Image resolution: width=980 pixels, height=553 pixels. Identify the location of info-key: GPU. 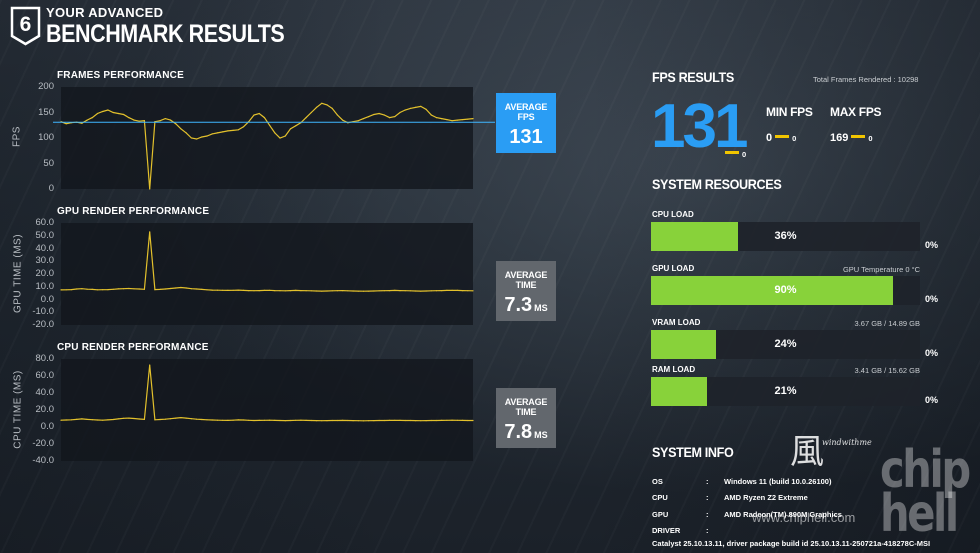
(660, 514).